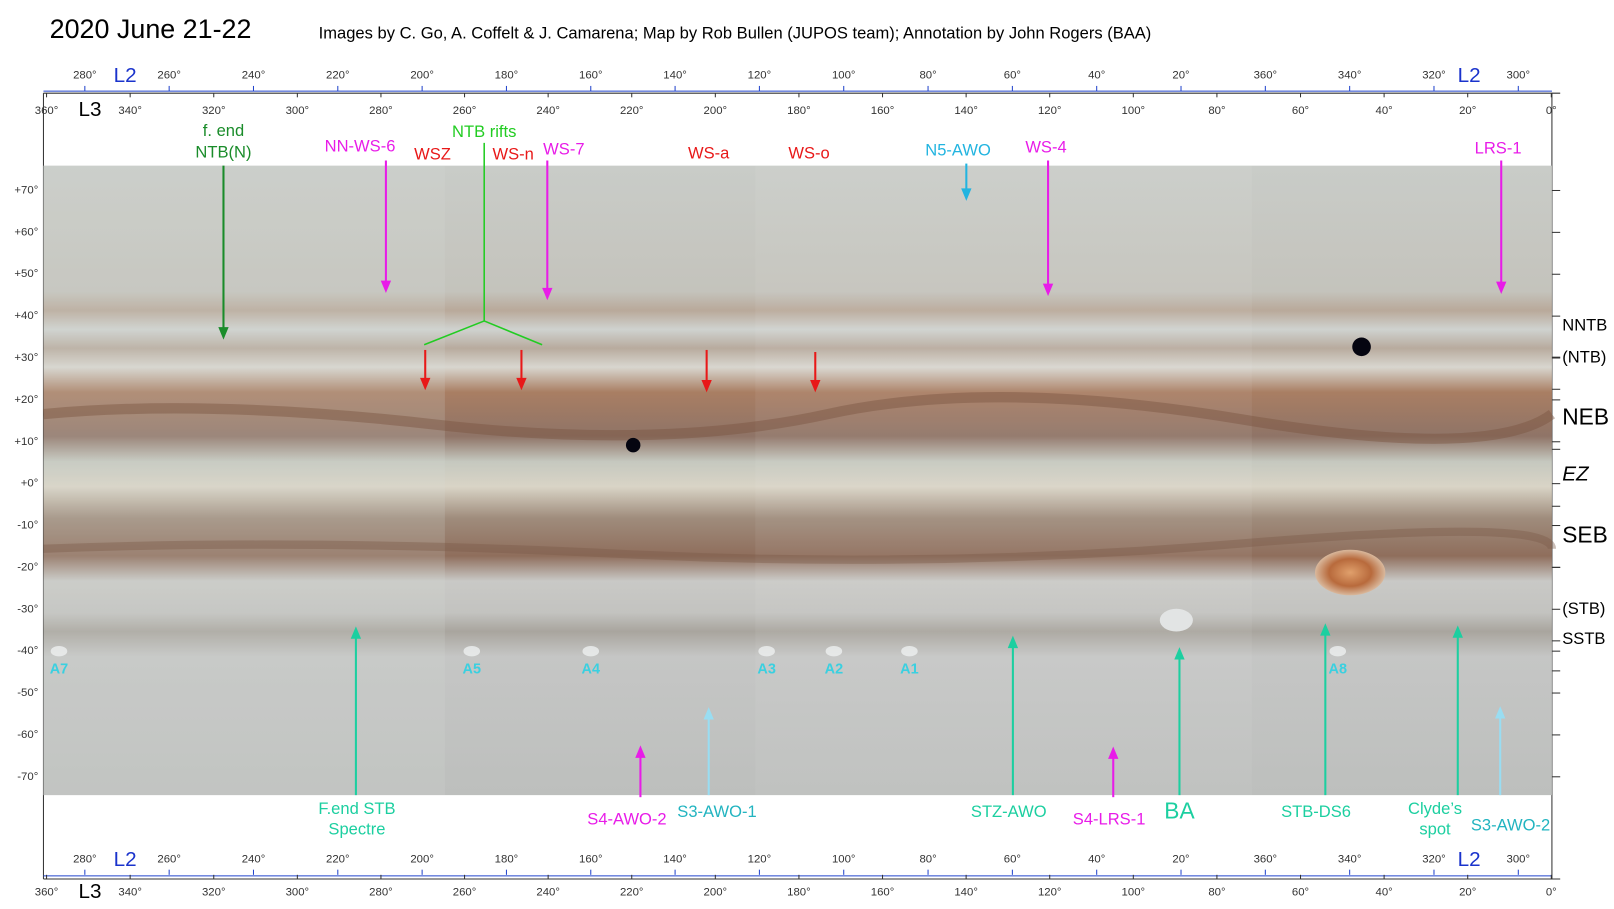 The width and height of the screenshot is (1614, 909). Describe the element at coordinates (1583, 608) in the screenshot. I see `band-label: (STB)` at that location.